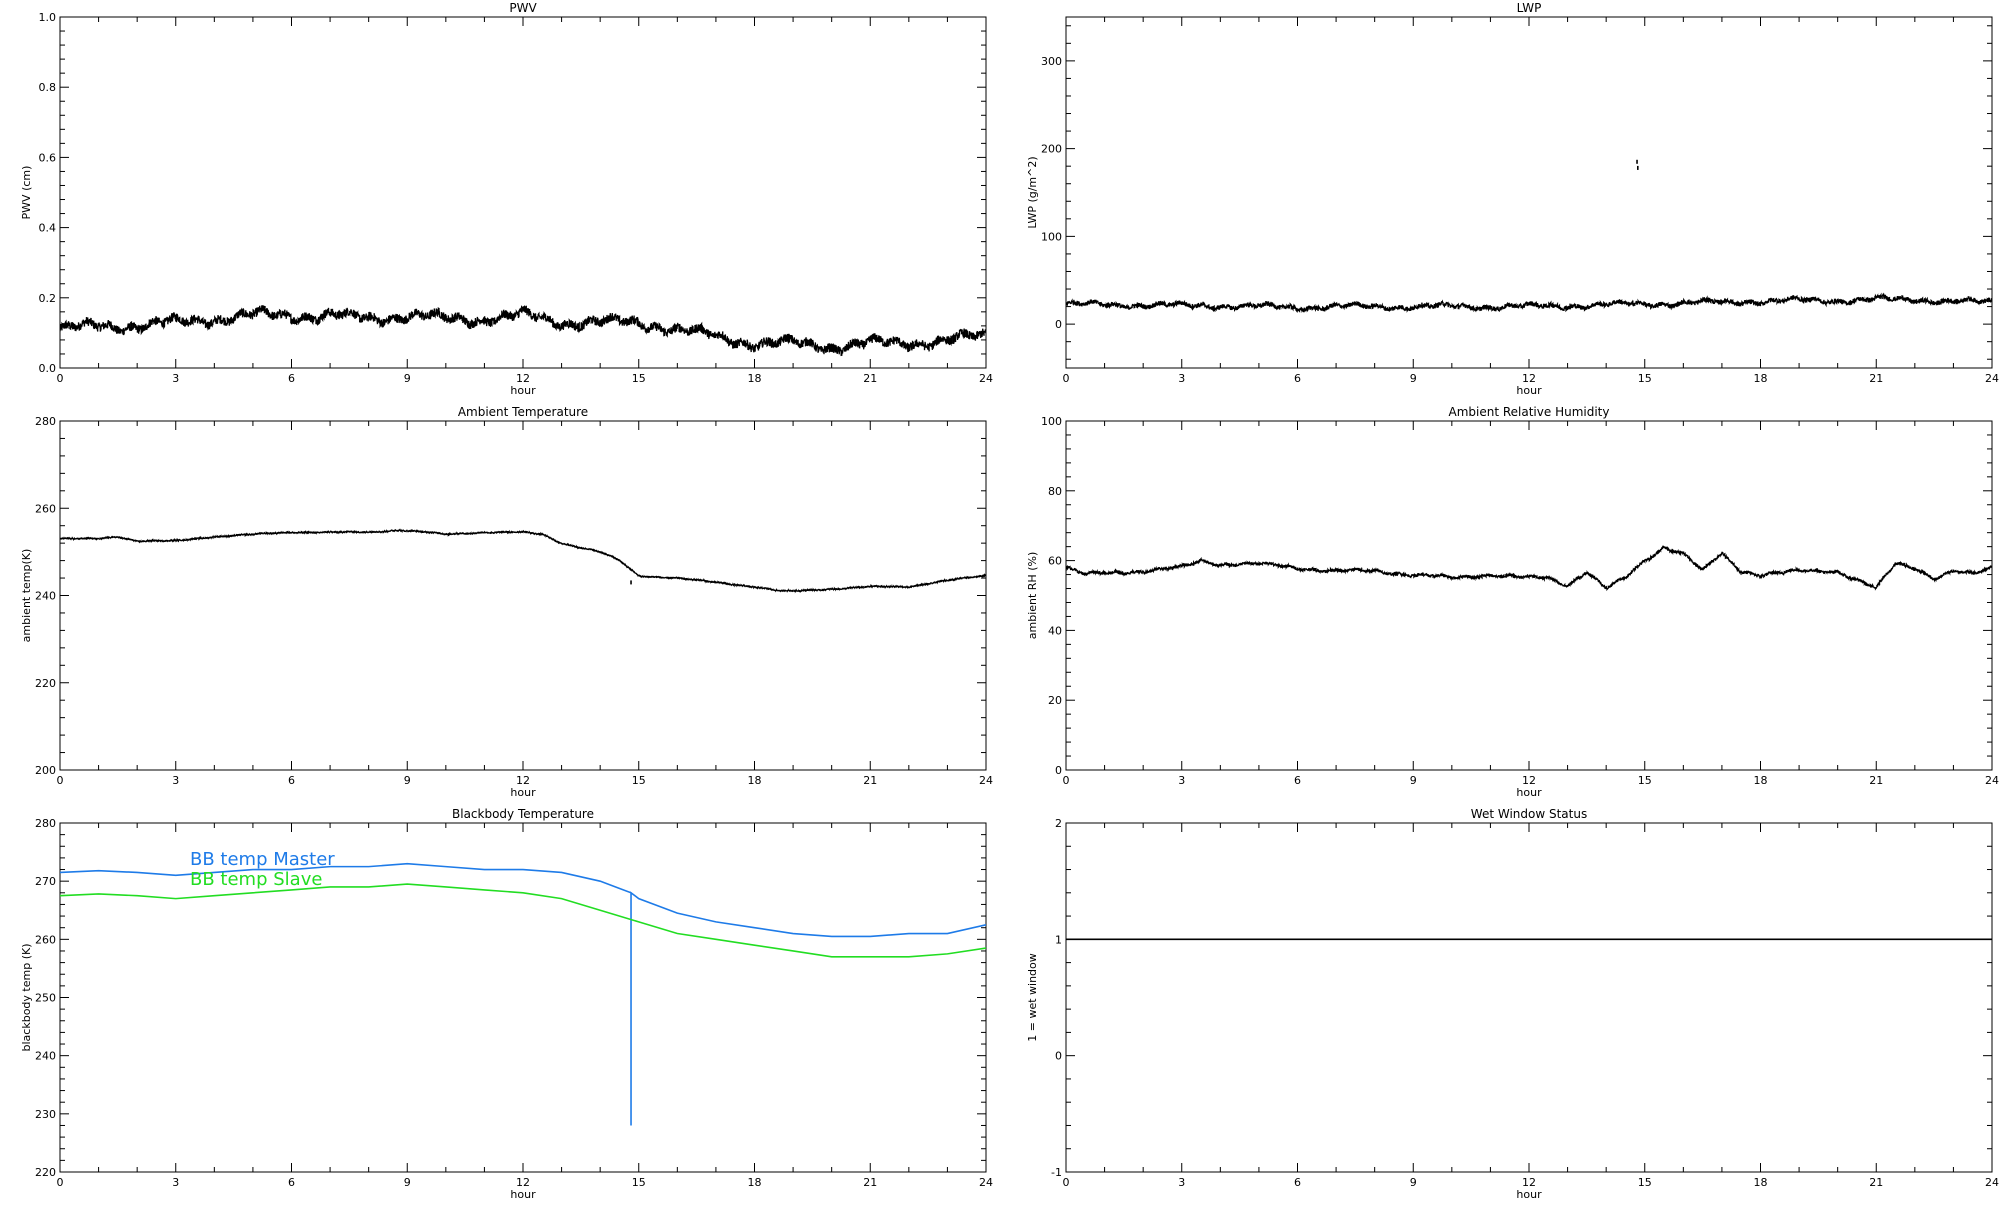 The image size is (2000, 1205). Describe the element at coordinates (1529, 8) in the screenshot. I see `chart-title: LWP` at that location.